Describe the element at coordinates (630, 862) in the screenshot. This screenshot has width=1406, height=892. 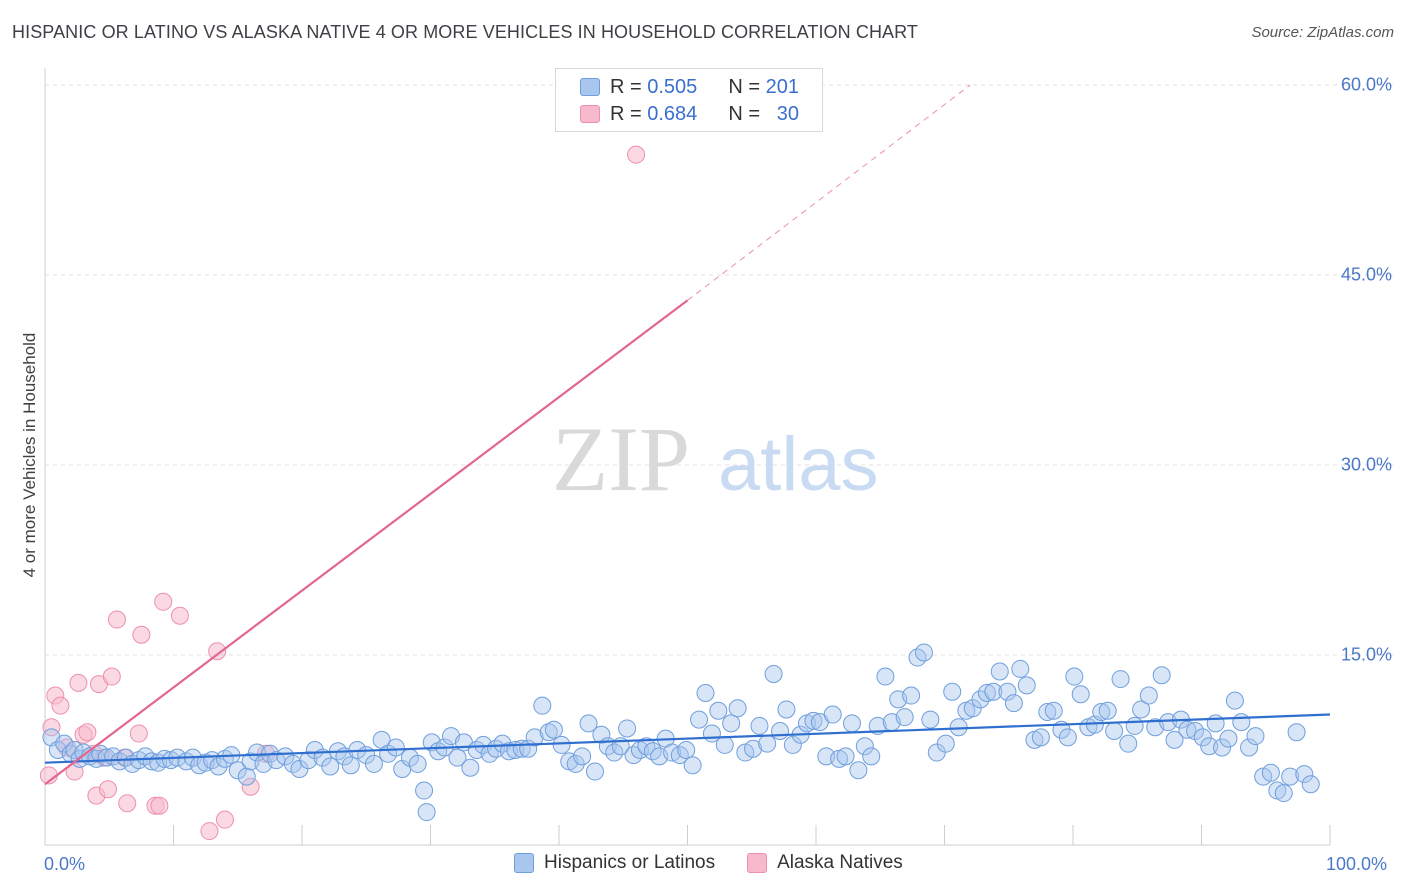
I see `legend-label-hispanics: Hispanics or Latinos` at that location.